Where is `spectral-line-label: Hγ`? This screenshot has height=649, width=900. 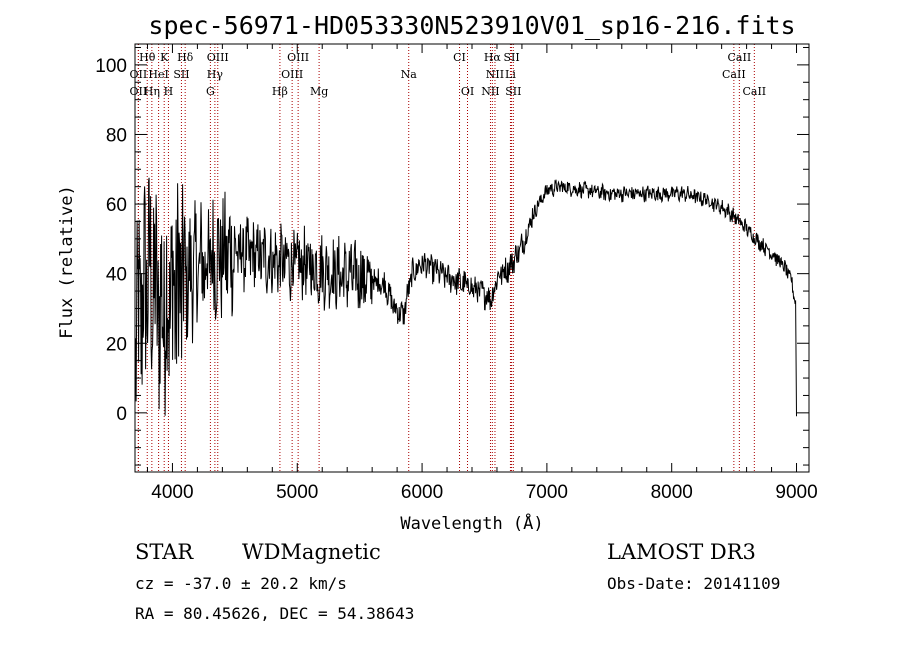
spectral-line-label: Hγ is located at coordinates (215, 74).